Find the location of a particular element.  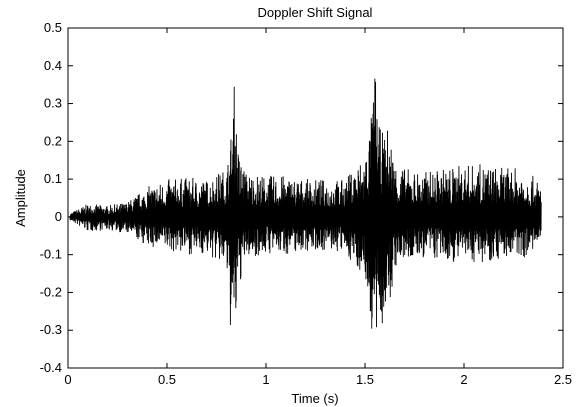

x-tick-label: 2 is located at coordinates (463, 379).